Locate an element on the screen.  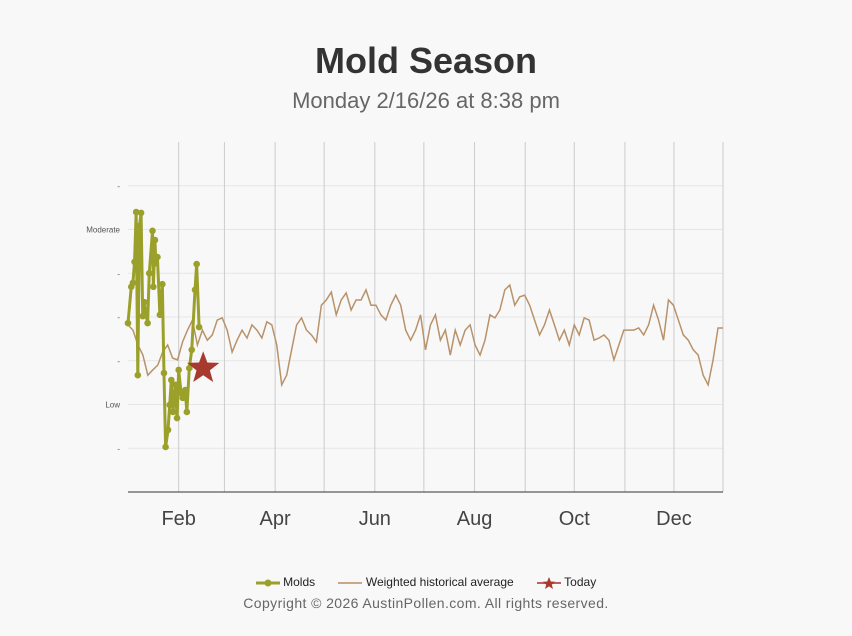
today-star-marker is located at coordinates (203, 366).